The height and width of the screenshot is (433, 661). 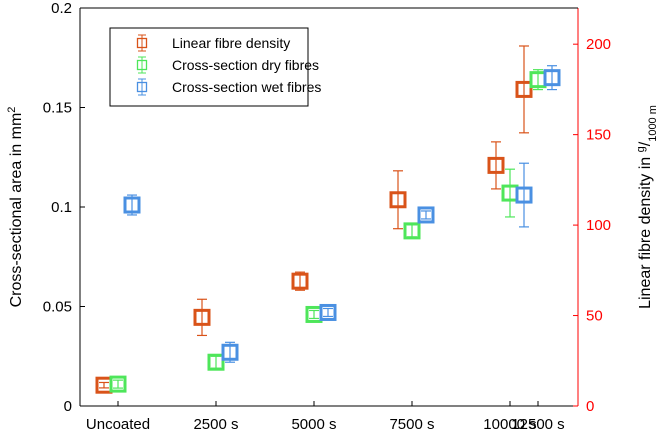 What do you see at coordinates (411, 424) in the screenshot?
I see `x-tick-label: 7500 s` at bounding box center [411, 424].